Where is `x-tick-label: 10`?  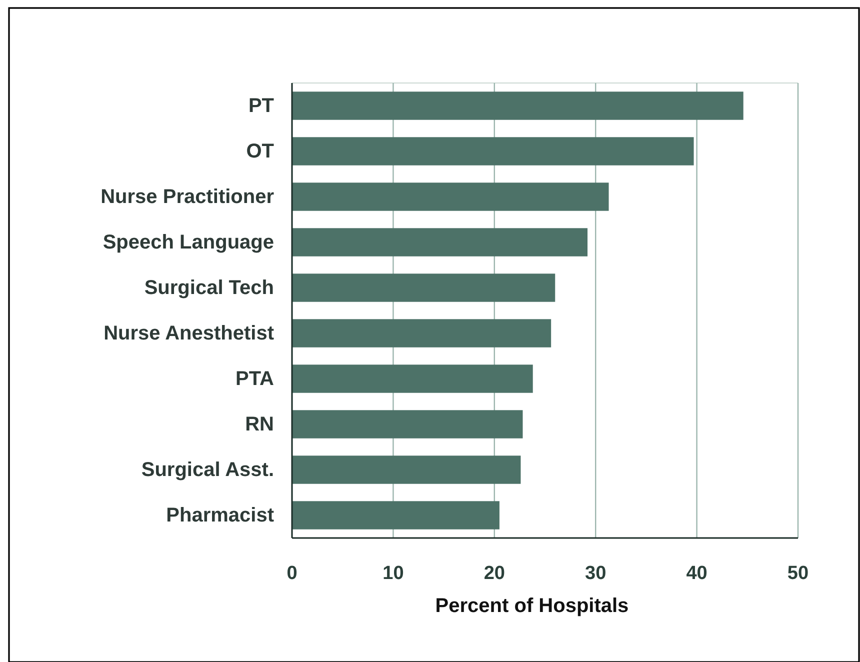 x-tick-label: 10 is located at coordinates (393, 573).